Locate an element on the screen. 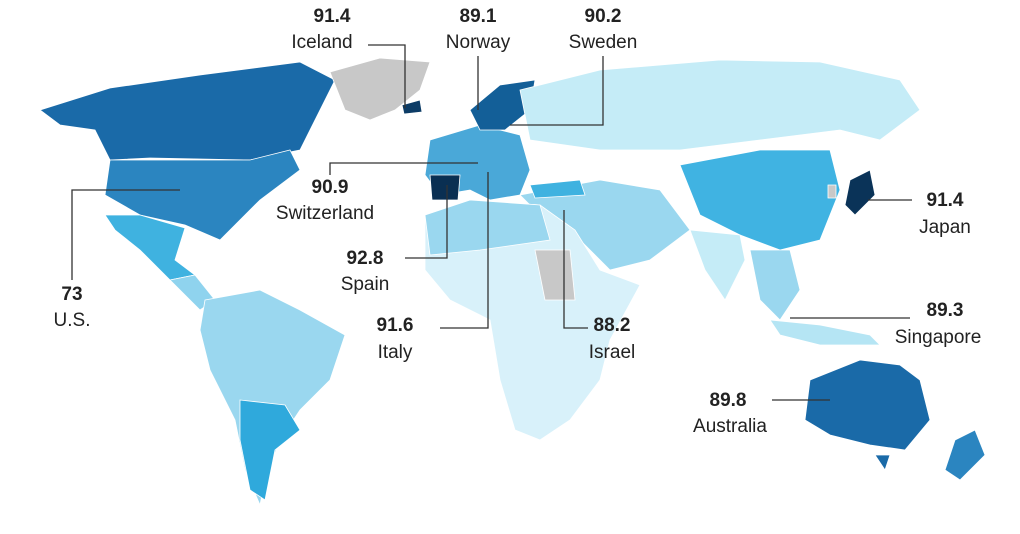 The height and width of the screenshot is (534, 1020). india is located at coordinates (717, 265).